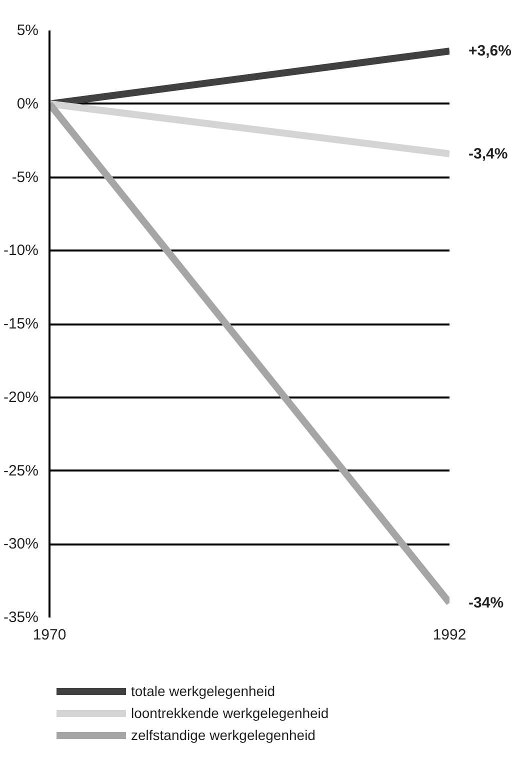 The image size is (518, 773). Describe the element at coordinates (25, 177) in the screenshot. I see `y-tick-label: -5%` at that location.